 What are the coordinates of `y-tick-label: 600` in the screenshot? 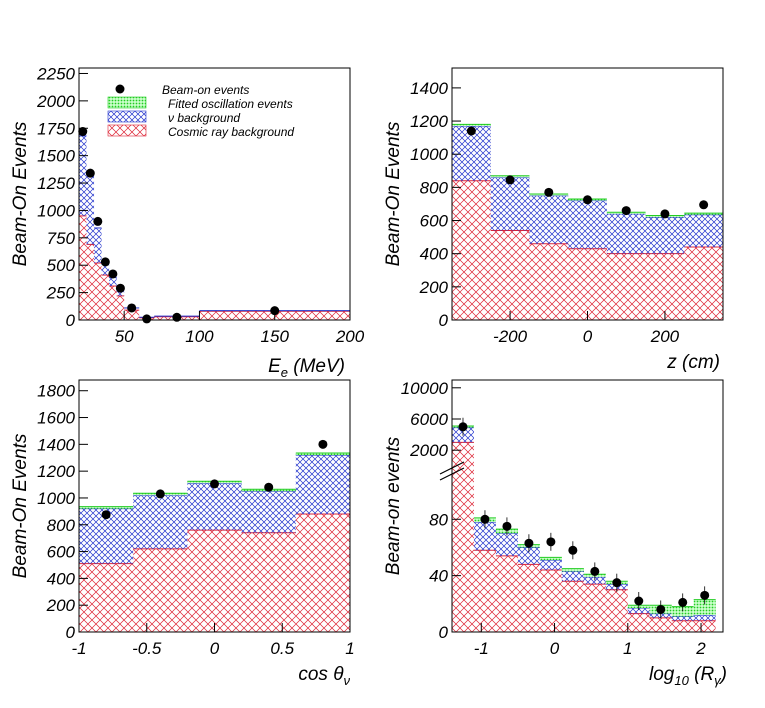 It's located at (61, 552).